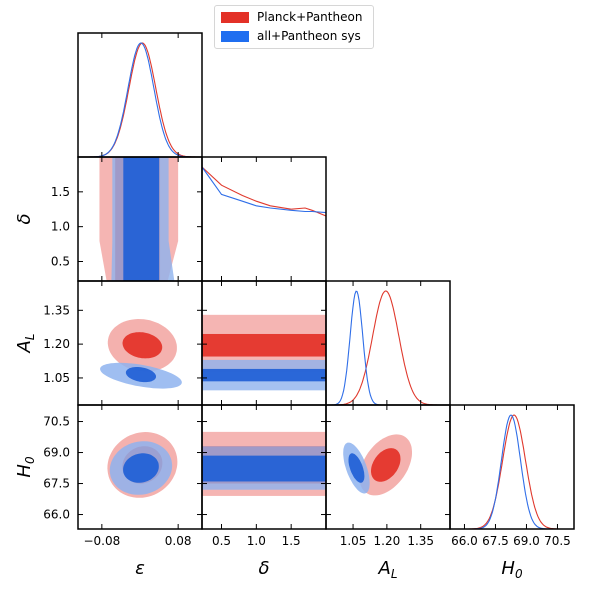  I want to click on panel-frame-delta-delta, so click(264, 219).